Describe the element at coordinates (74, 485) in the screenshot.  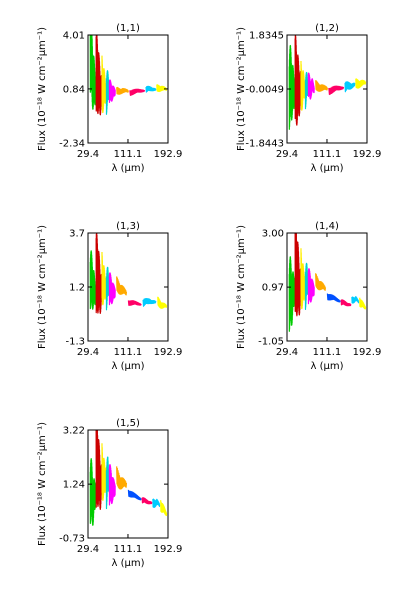
I see `y-tick-label: 1.24` at that location.